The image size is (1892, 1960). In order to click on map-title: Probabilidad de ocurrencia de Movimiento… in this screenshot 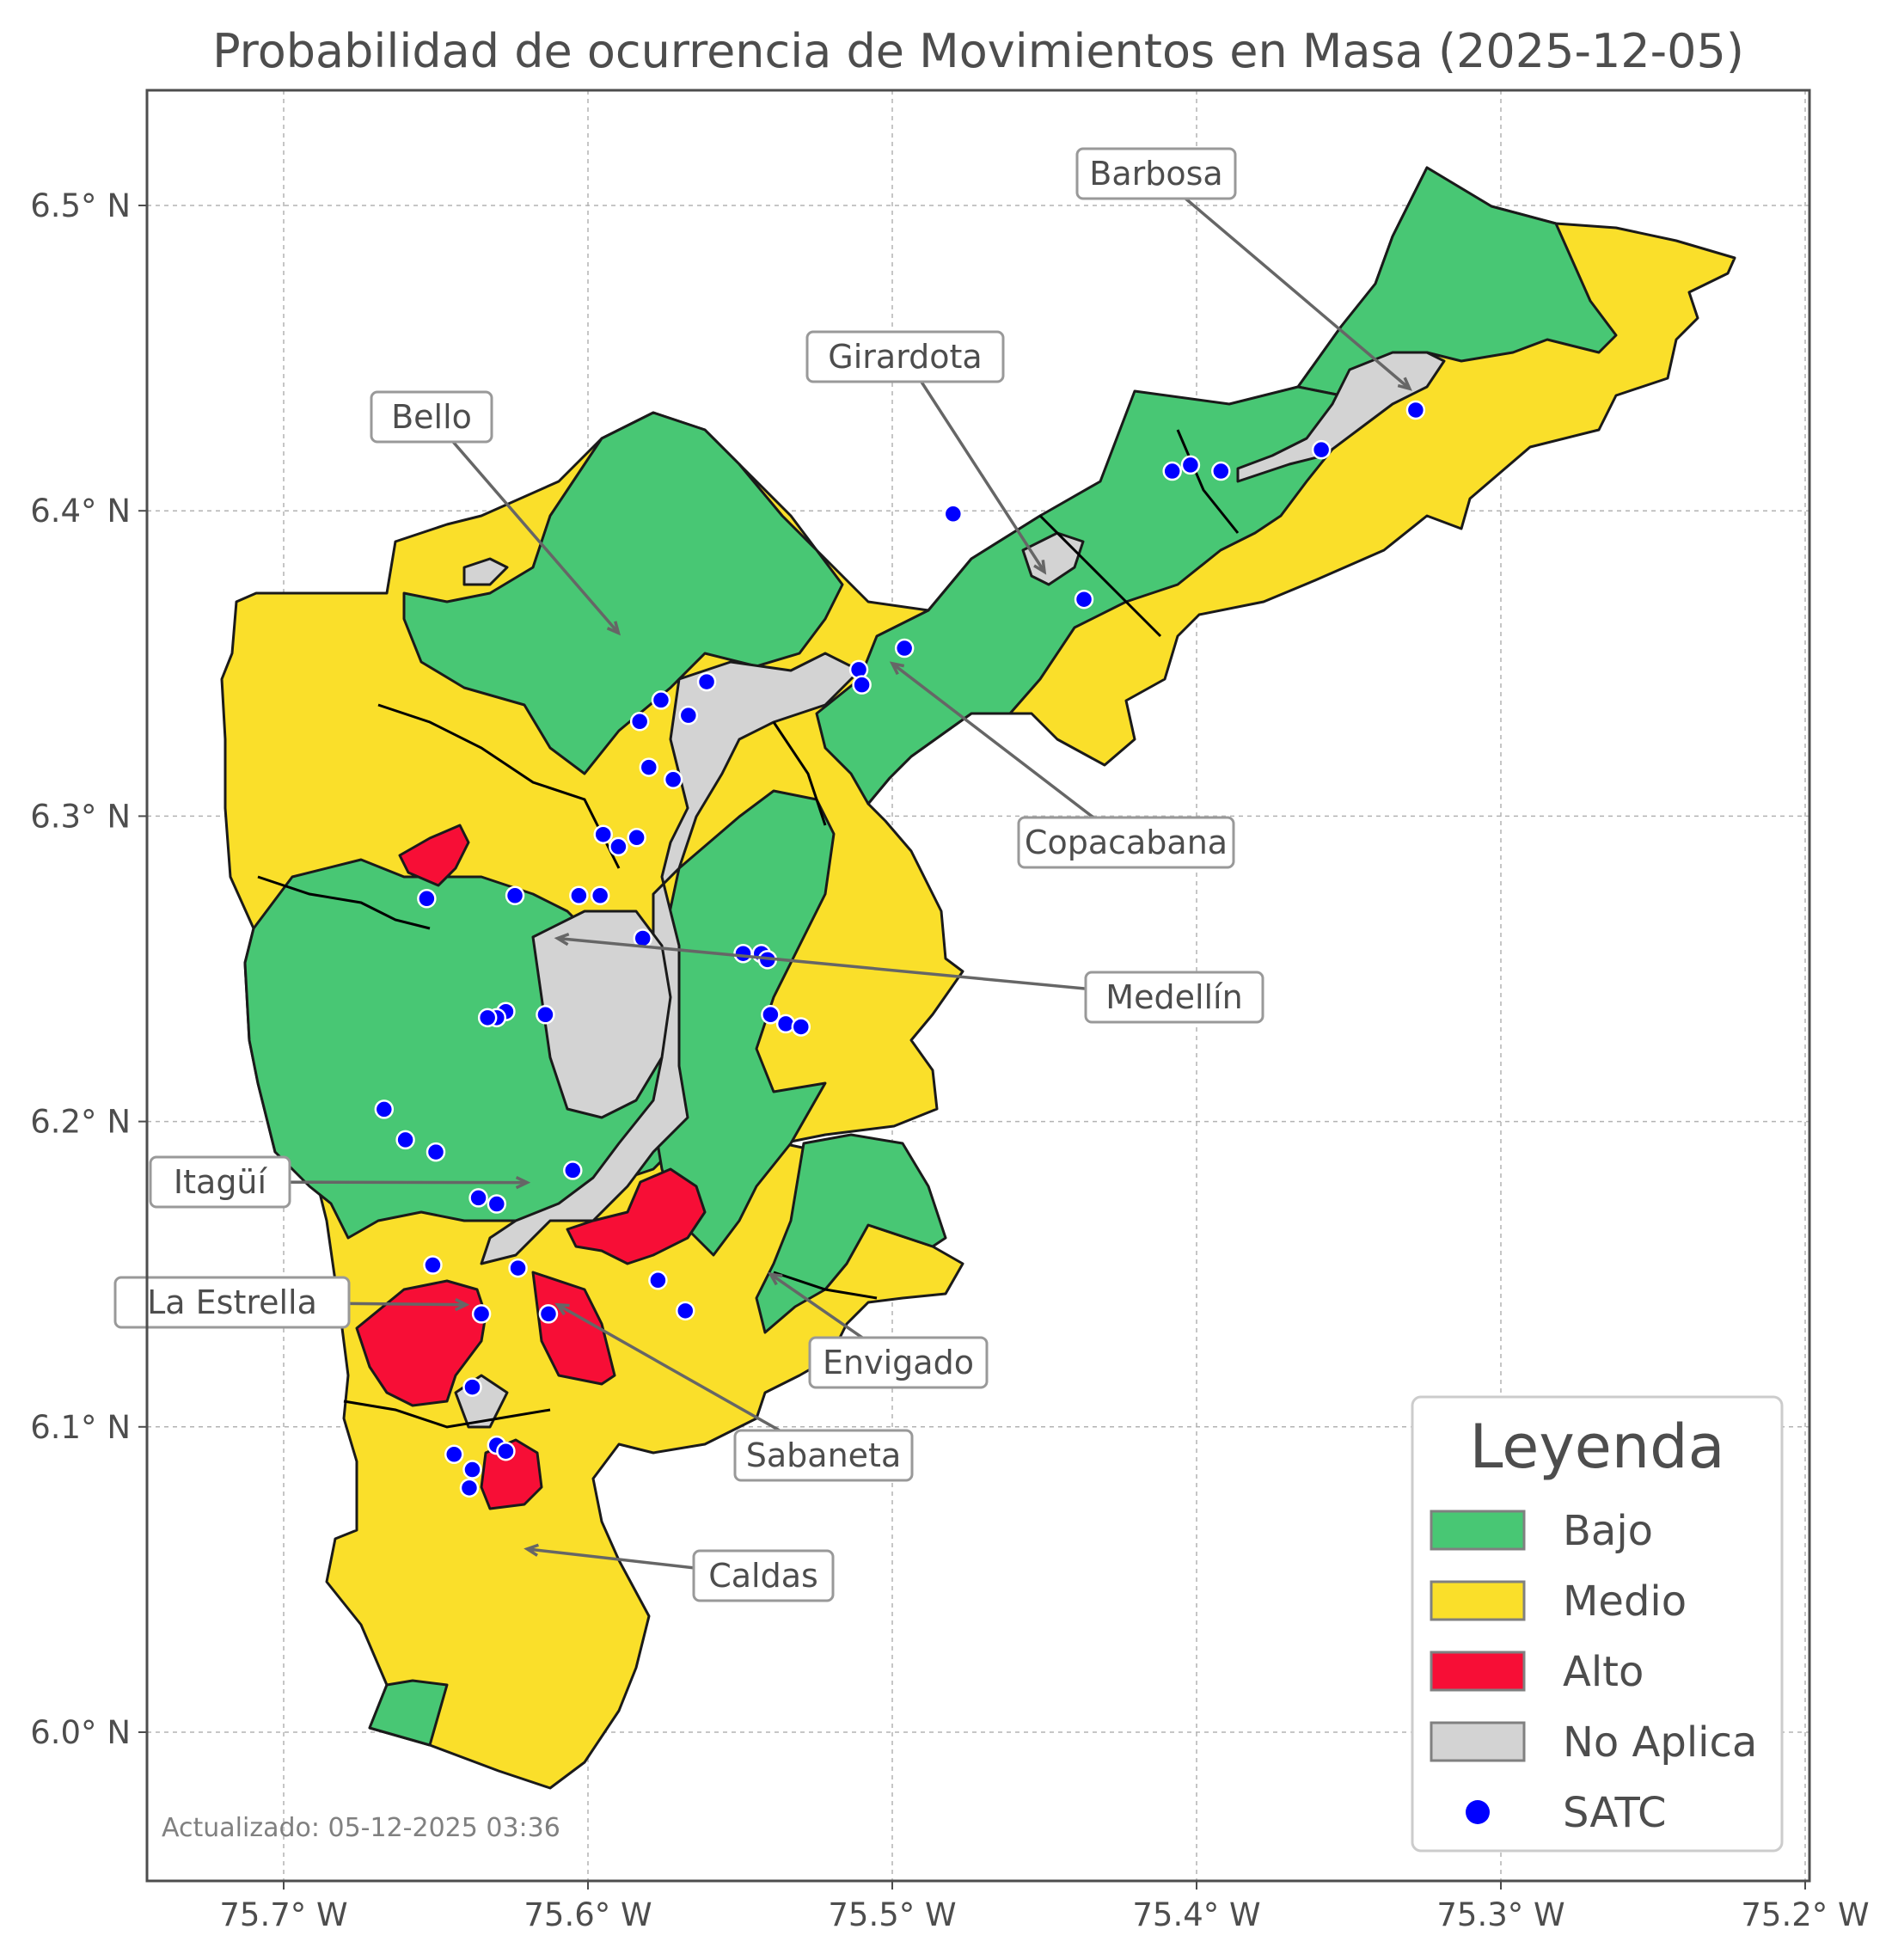, I will do `click(978, 51)`.